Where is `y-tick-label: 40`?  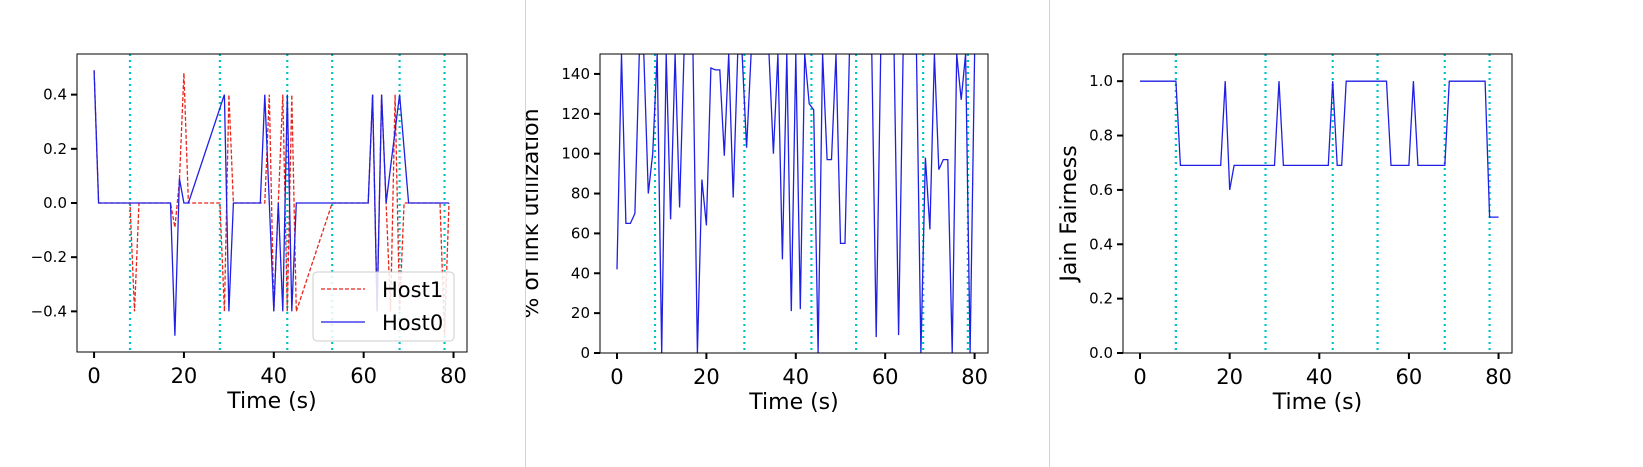 y-tick-label: 40 is located at coordinates (580, 273).